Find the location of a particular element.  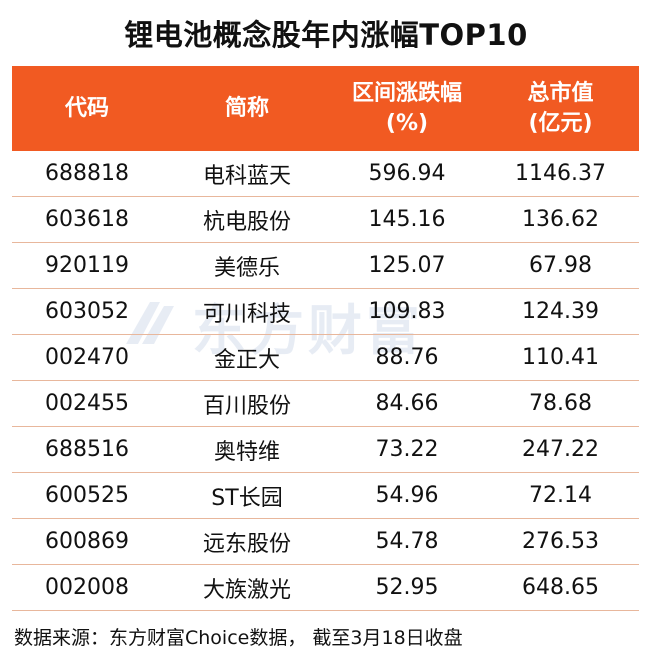

cell-market-cap: 276.53 is located at coordinates (560, 541).